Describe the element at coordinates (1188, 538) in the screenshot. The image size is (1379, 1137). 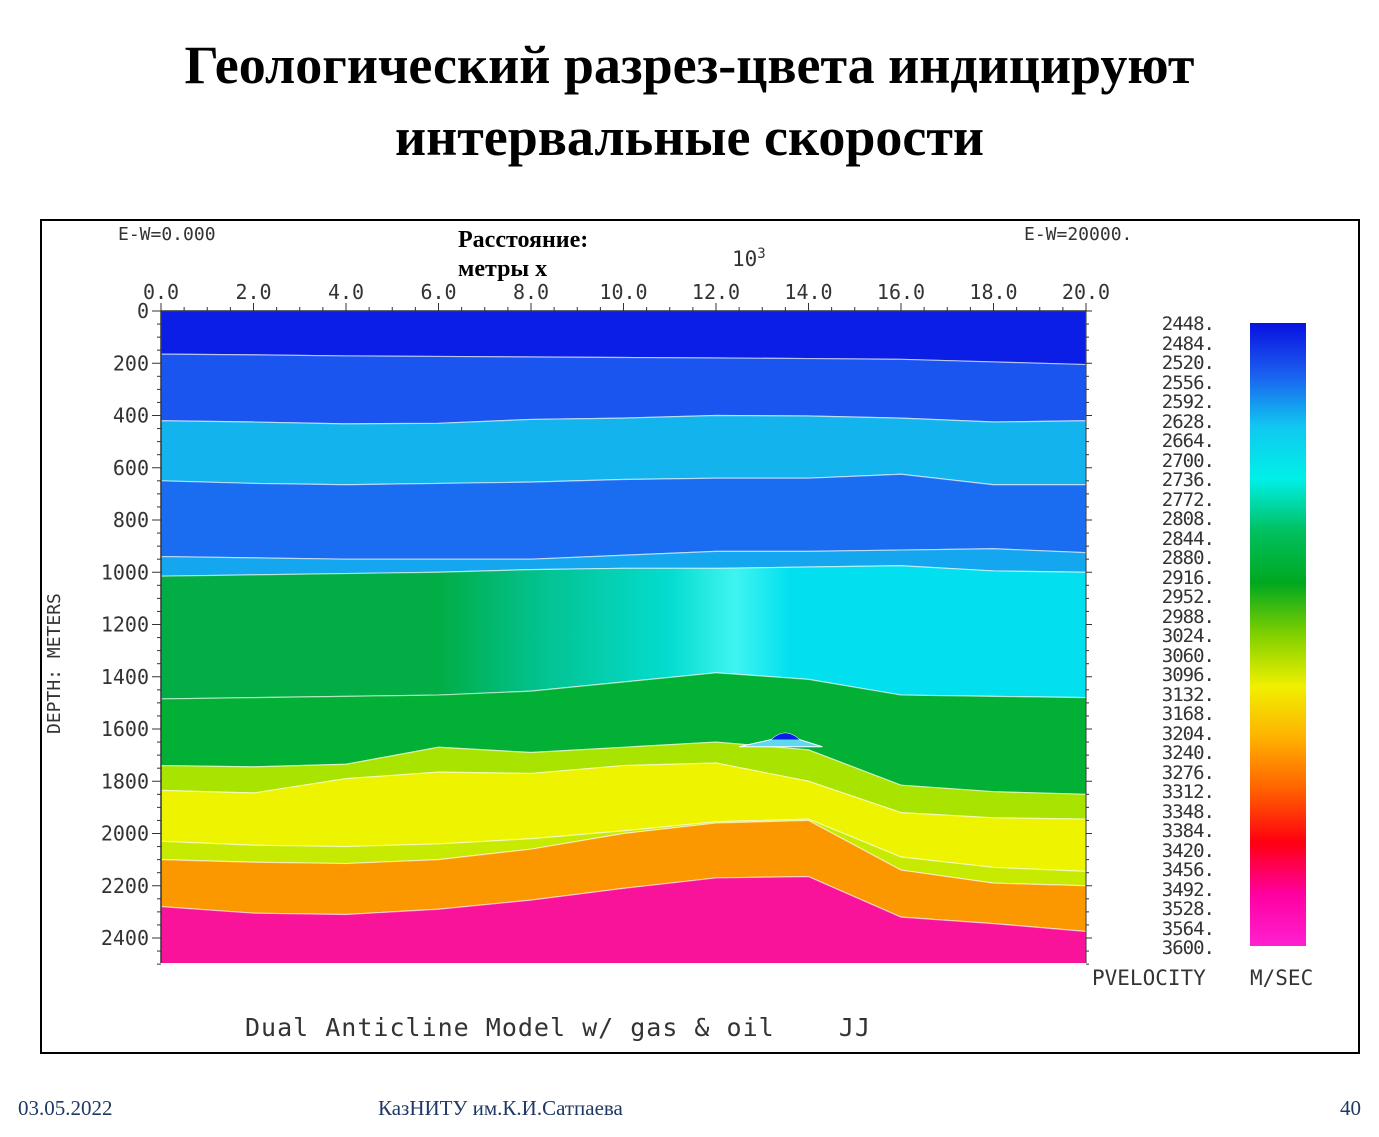
I see `colorbar-tick-label: 2844.` at that location.